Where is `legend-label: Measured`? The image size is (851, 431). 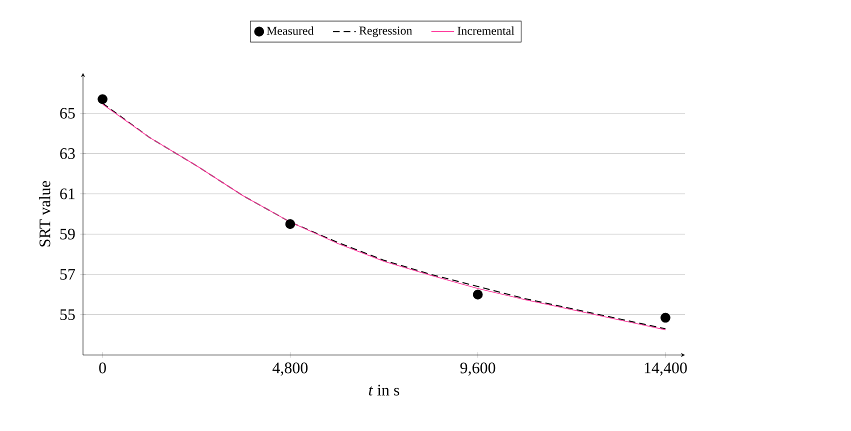
legend-label: Measured is located at coordinates (290, 30).